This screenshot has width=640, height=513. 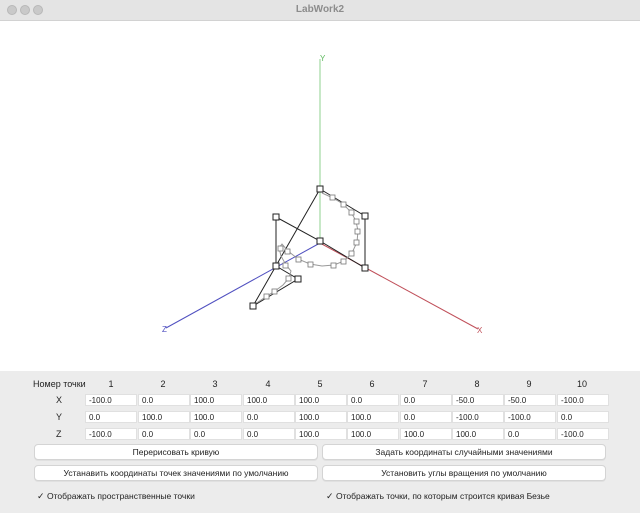 What do you see at coordinates (25, 10) in the screenshot?
I see `minimize-window-button` at bounding box center [25, 10].